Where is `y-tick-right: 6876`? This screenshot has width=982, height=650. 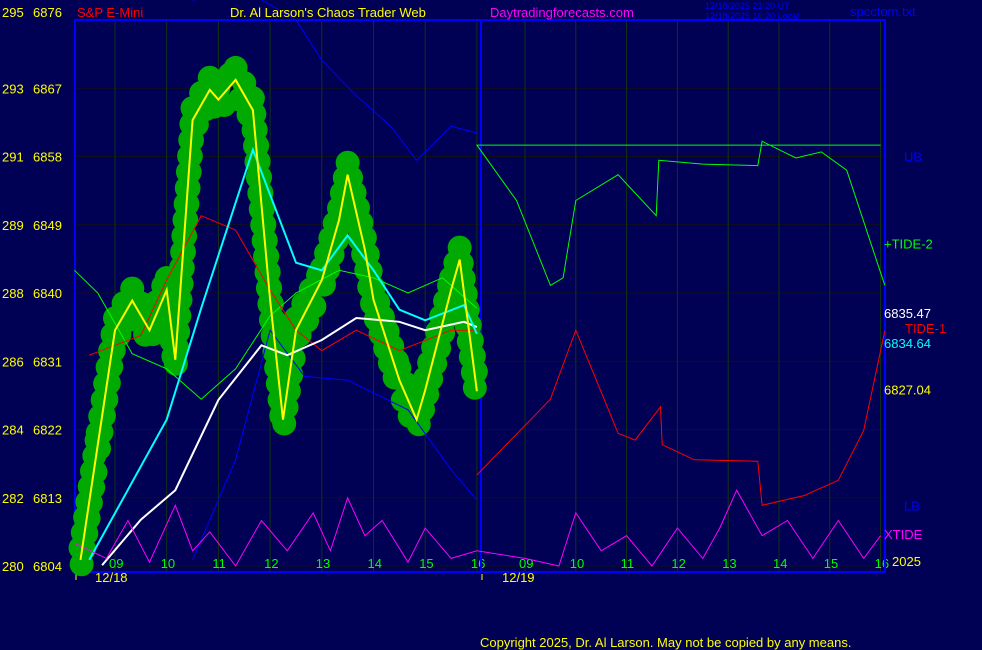
y-tick-right: 6876 is located at coordinates (47, 12).